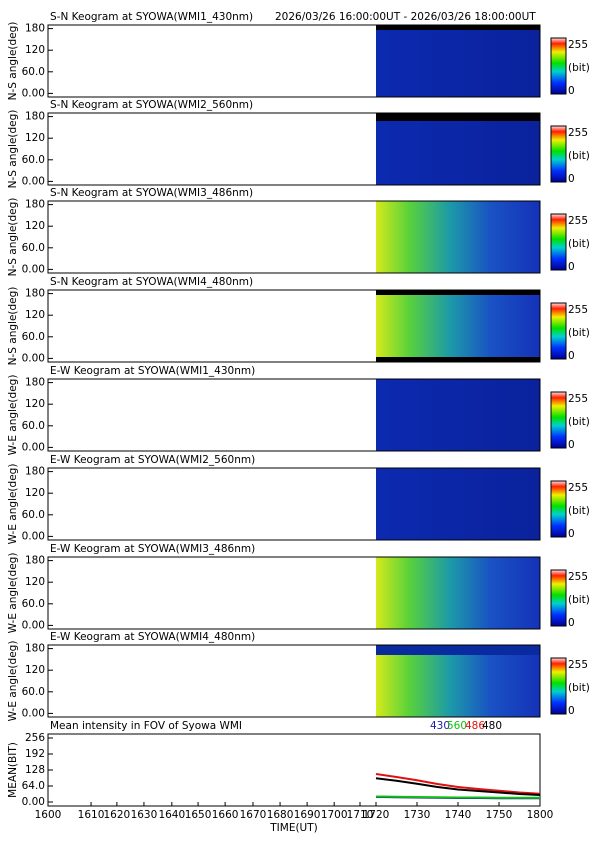  What do you see at coordinates (91, 815) in the screenshot?
I see `x-tick-label: 1610` at bounding box center [91, 815].